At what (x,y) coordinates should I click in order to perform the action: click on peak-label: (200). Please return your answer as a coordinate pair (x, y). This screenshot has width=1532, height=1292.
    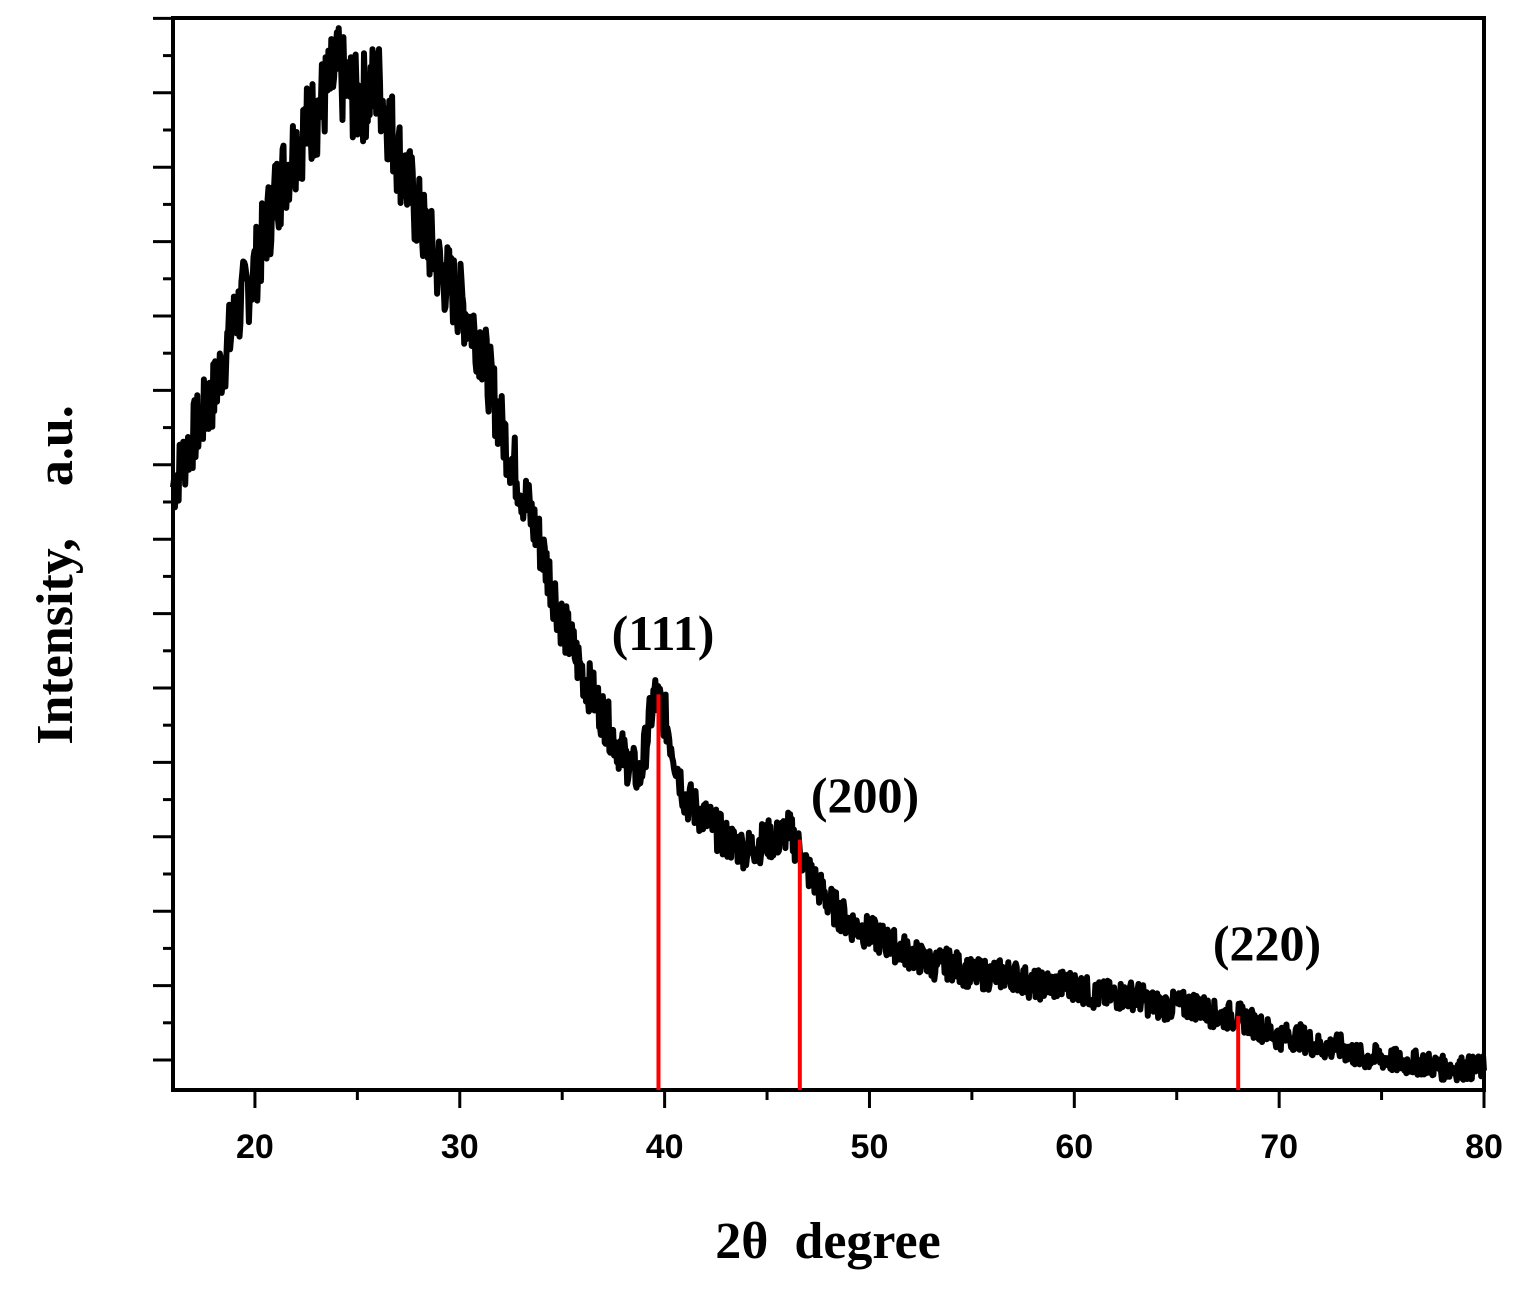
    Looking at the image, I should click on (865, 795).